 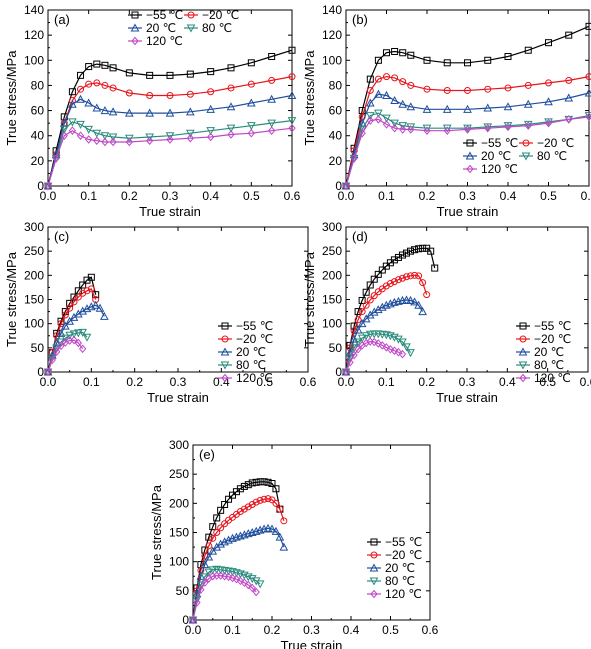 What do you see at coordinates (308, 382) in the screenshot?
I see `x-tick-label: 0.6` at bounding box center [308, 382].